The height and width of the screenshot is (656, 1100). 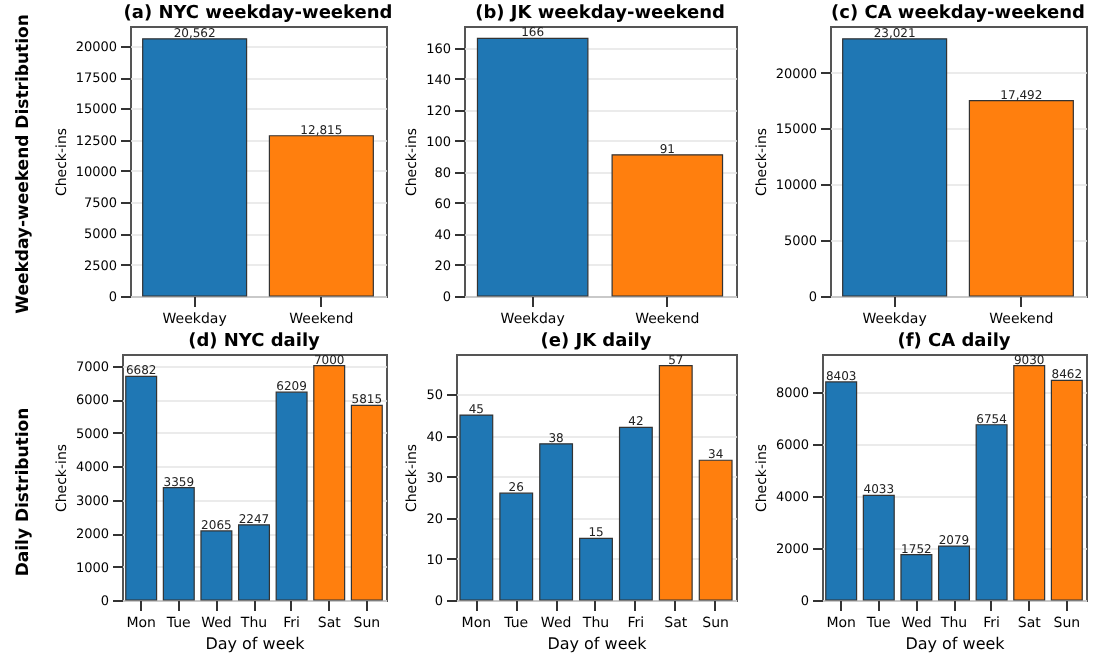 I want to click on chart-title: (d) NYC daily, so click(x=254, y=341).